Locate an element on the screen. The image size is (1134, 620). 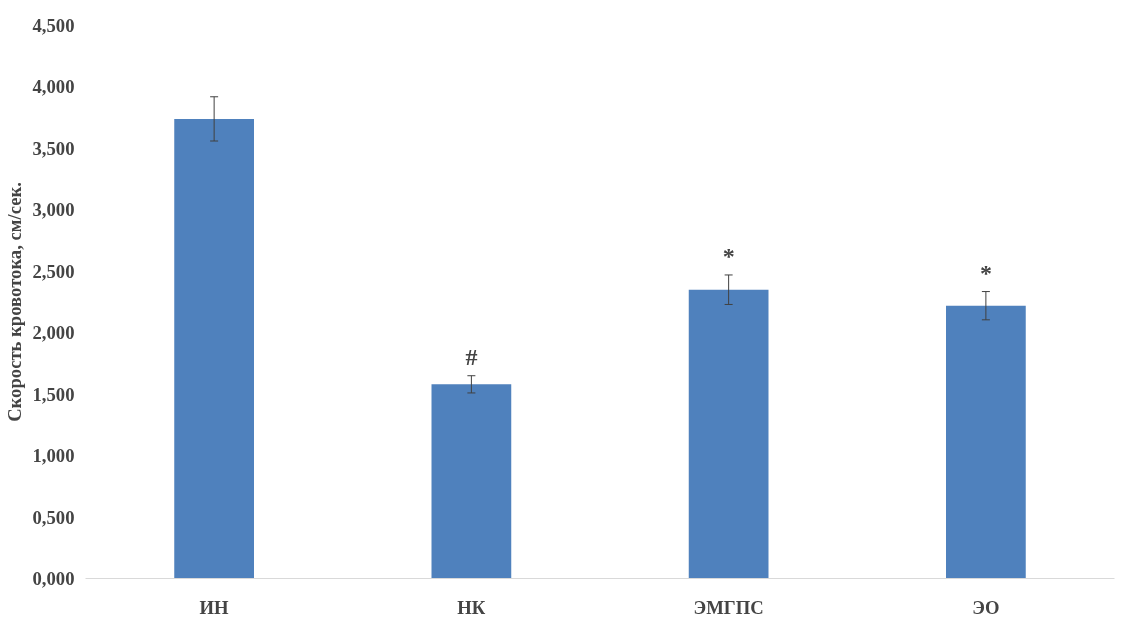
y-tick-label: 0,500 is located at coordinates (53, 517).